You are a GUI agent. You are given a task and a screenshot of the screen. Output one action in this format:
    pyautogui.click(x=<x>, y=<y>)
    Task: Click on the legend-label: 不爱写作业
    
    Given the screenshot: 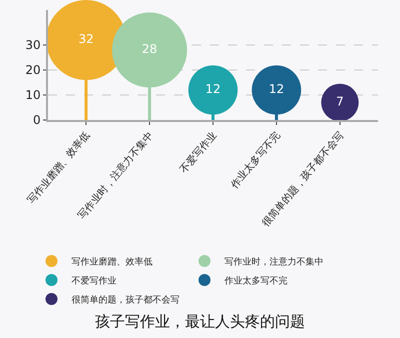 What is the action you would take?
    pyautogui.click(x=94, y=281)
    